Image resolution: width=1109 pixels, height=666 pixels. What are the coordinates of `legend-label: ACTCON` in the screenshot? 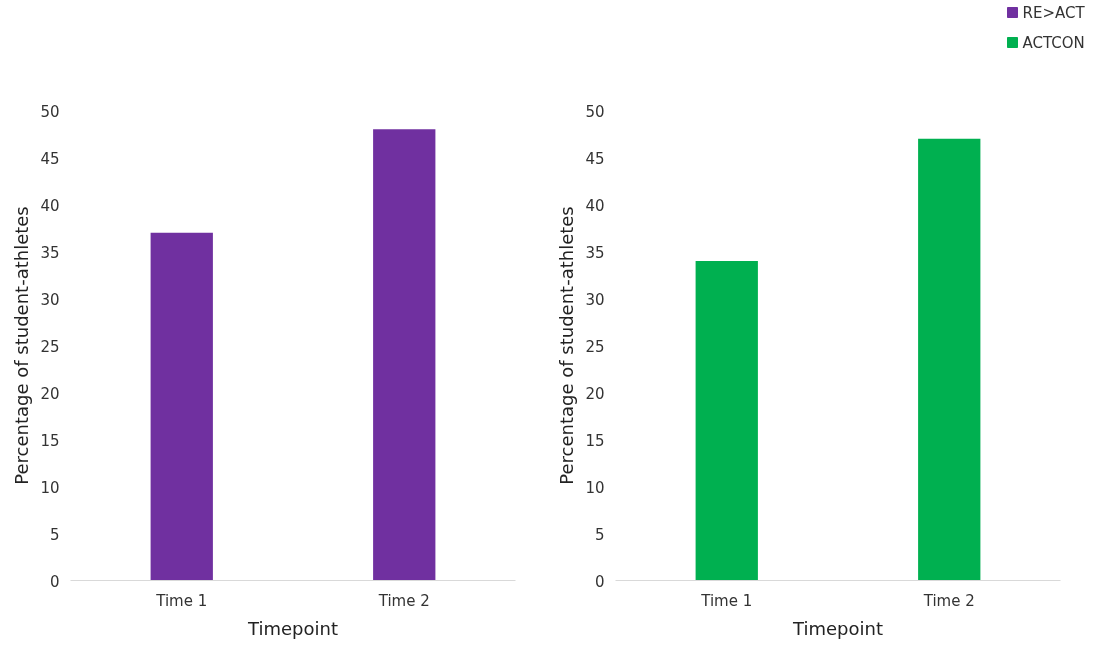 It's located at (1053, 42).